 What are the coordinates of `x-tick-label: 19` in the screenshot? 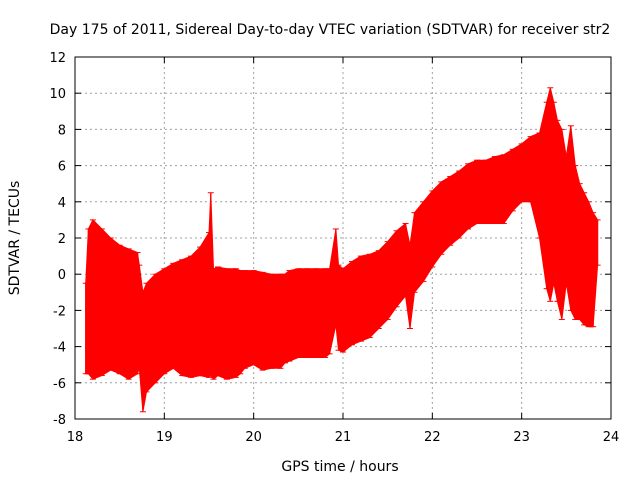 It's located at (164, 437).